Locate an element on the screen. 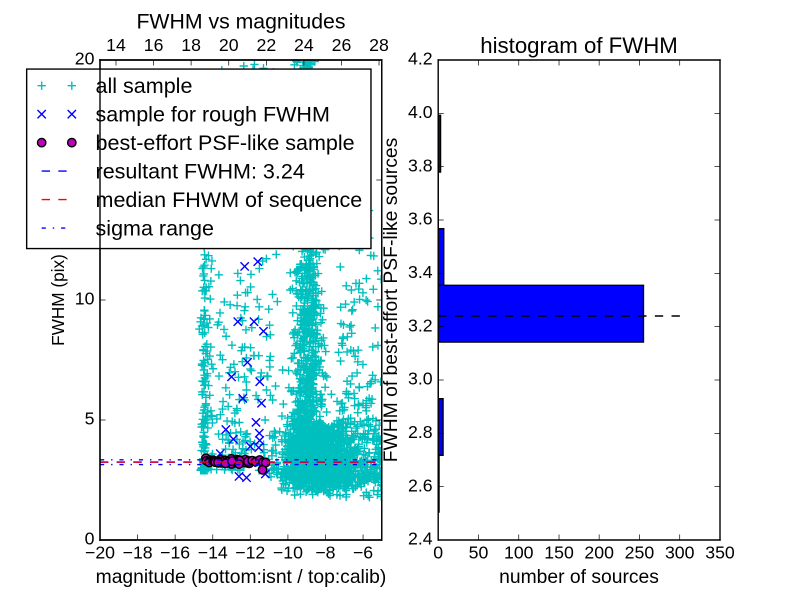 The image size is (800, 605). svg-text: 4.0 is located at coordinates (420, 112).